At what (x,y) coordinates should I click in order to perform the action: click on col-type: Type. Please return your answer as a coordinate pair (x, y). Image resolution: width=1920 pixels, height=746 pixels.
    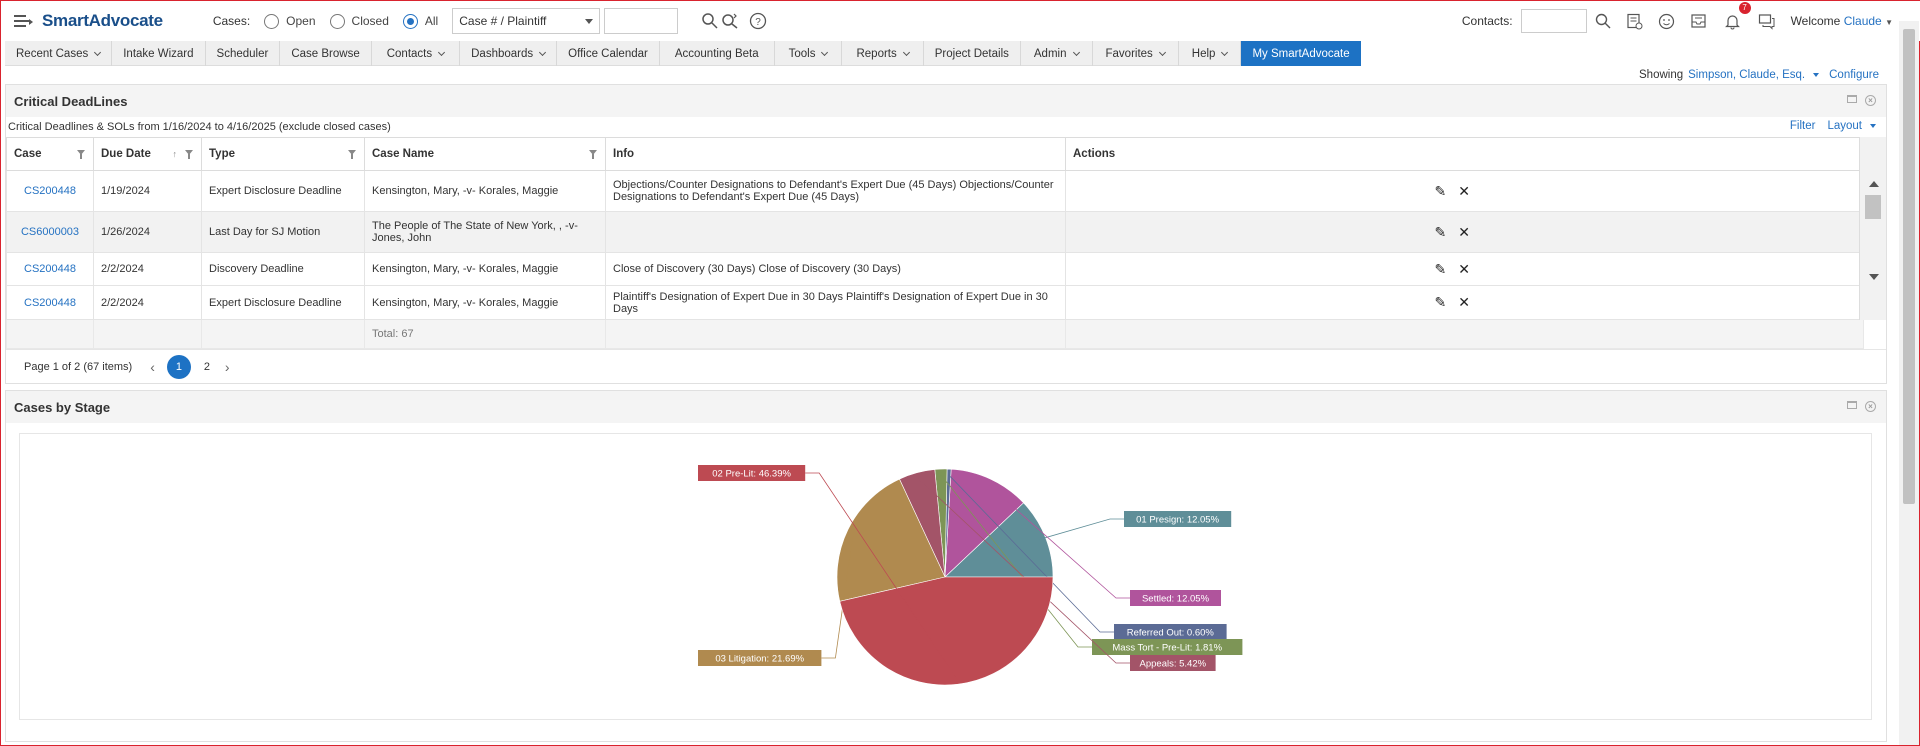
    Looking at the image, I should click on (283, 154).